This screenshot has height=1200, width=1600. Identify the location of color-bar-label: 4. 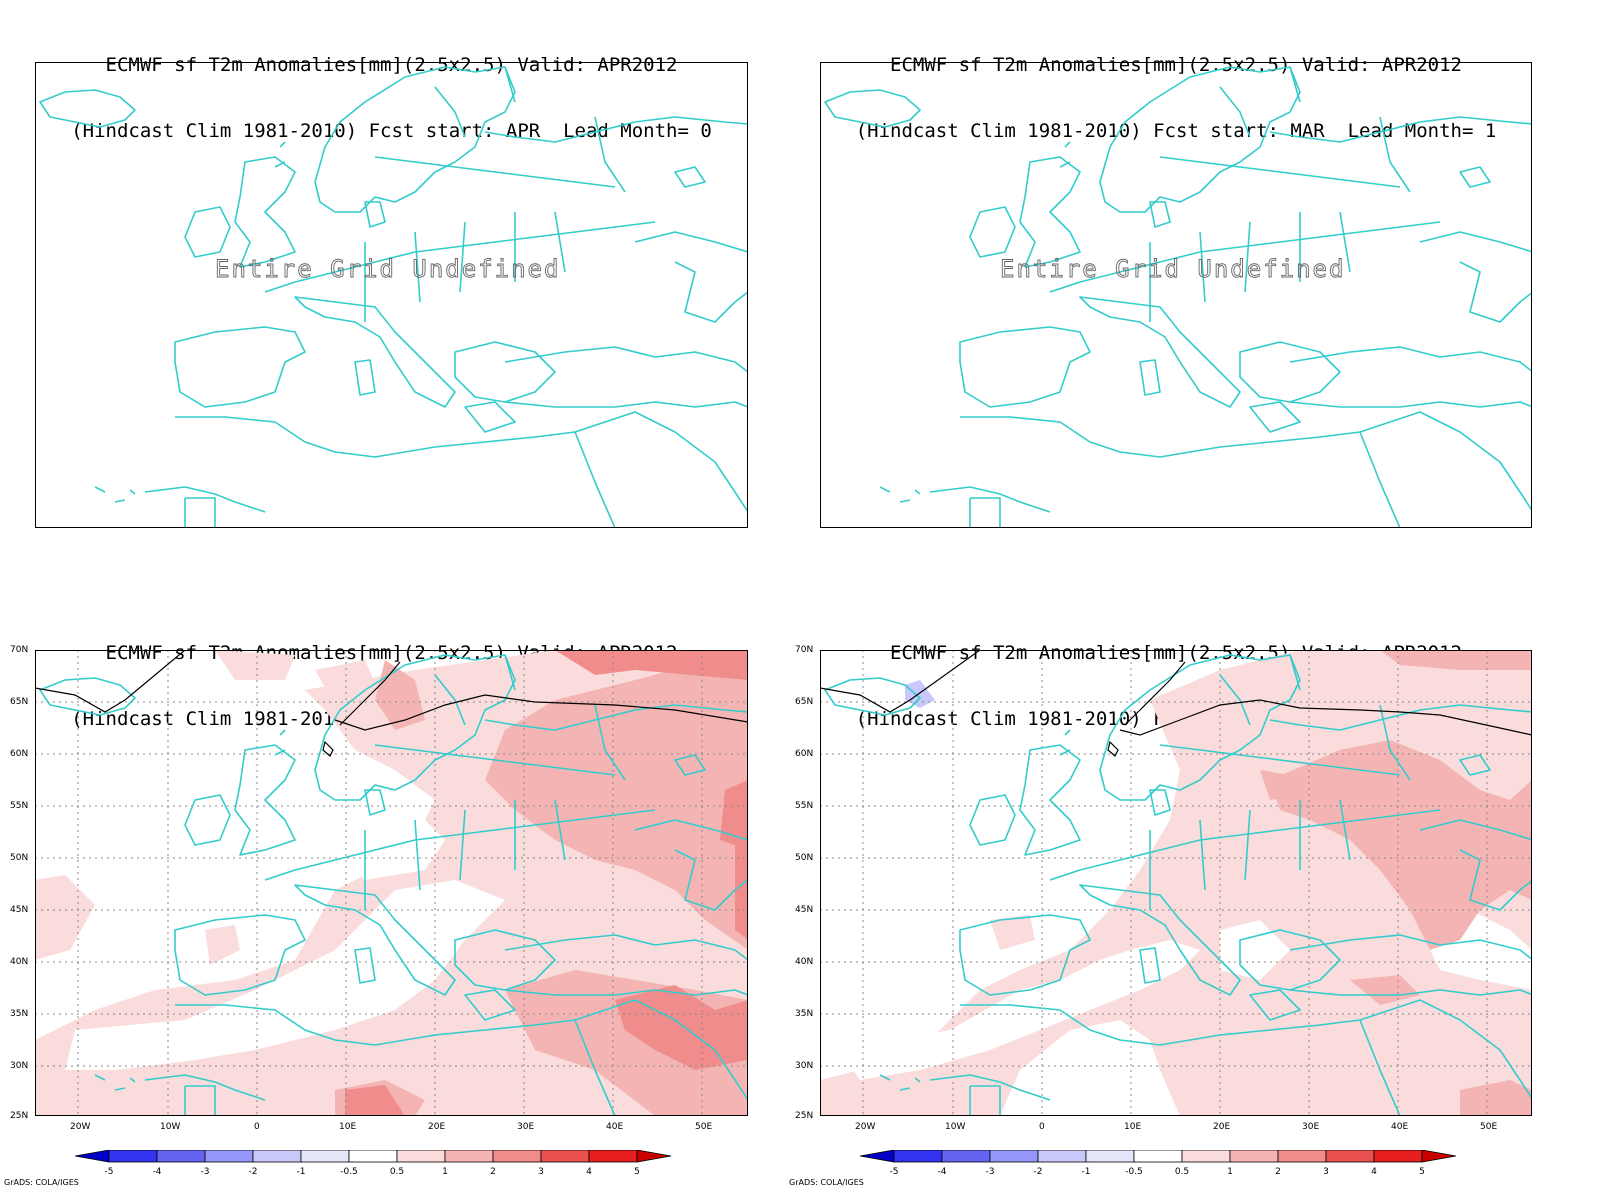
(589, 1172).